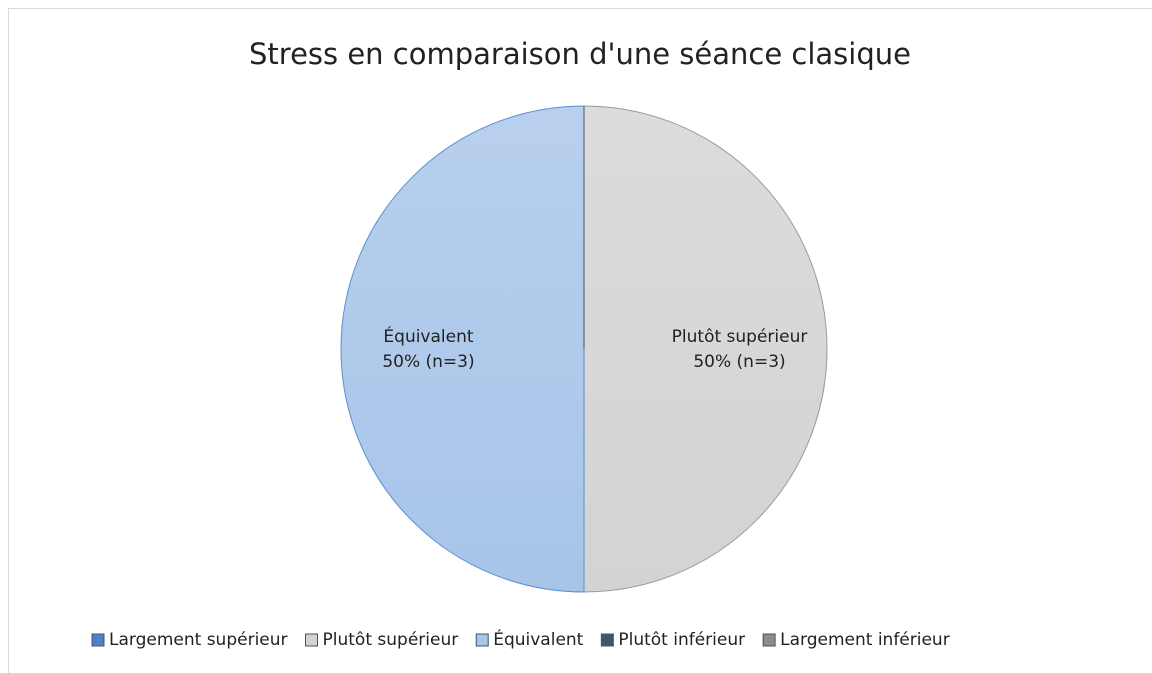 This screenshot has width=1152, height=673. I want to click on data-label: Plutôt supérieur 50% (n=3), so click(740, 349).